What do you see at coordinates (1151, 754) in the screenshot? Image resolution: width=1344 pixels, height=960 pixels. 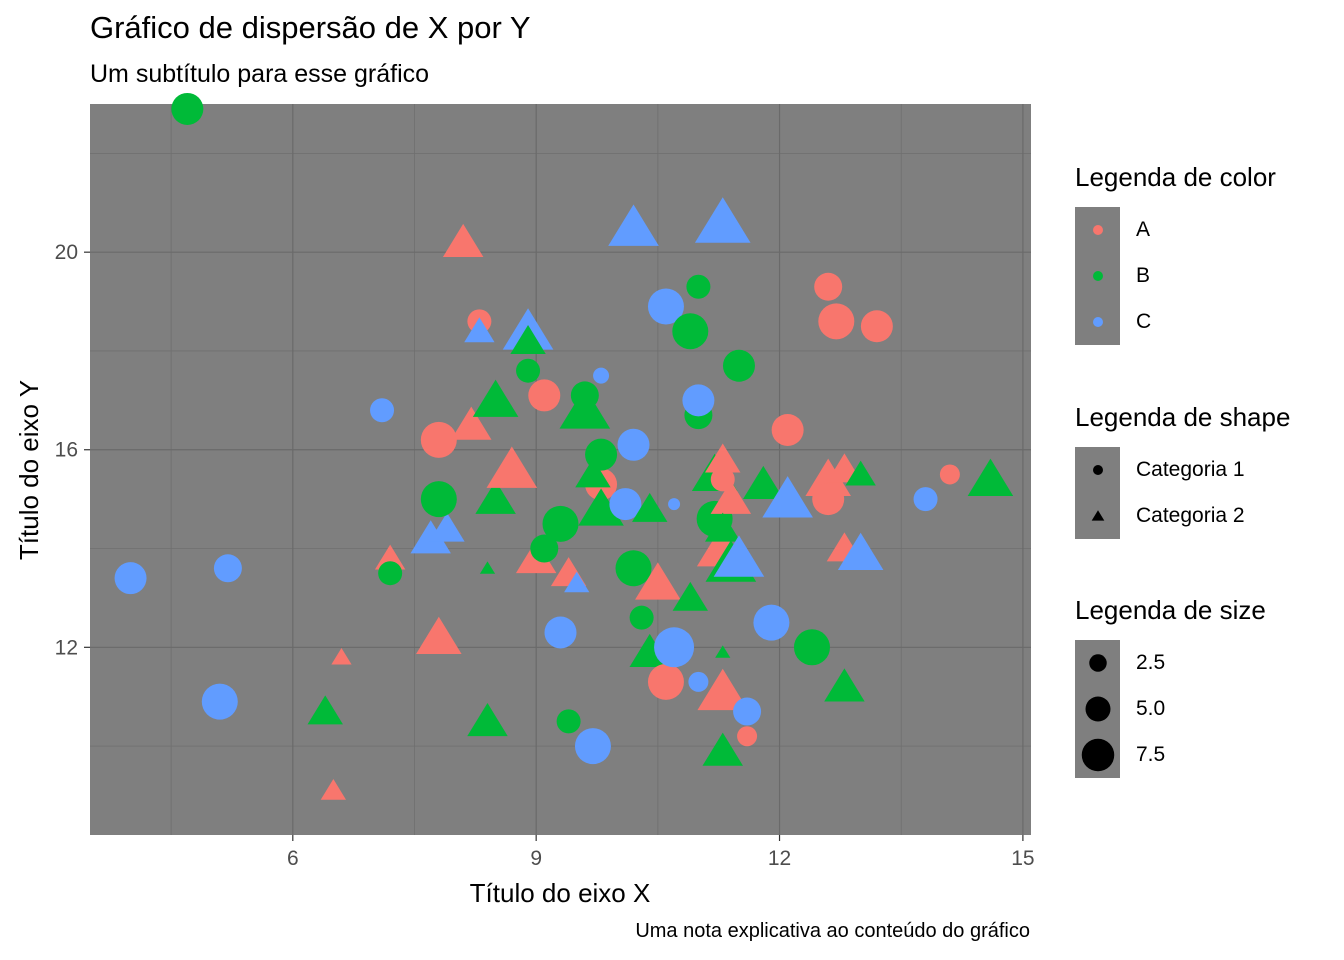 I see `legend-size-item-label: 7.5` at bounding box center [1151, 754].